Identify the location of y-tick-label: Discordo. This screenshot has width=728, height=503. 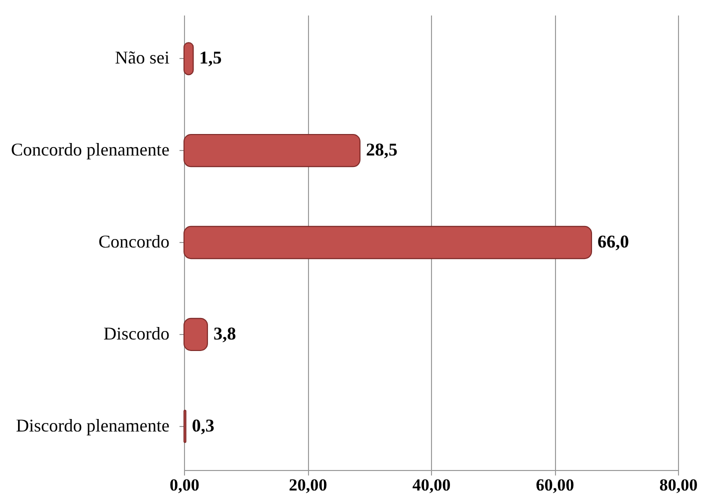
(137, 333).